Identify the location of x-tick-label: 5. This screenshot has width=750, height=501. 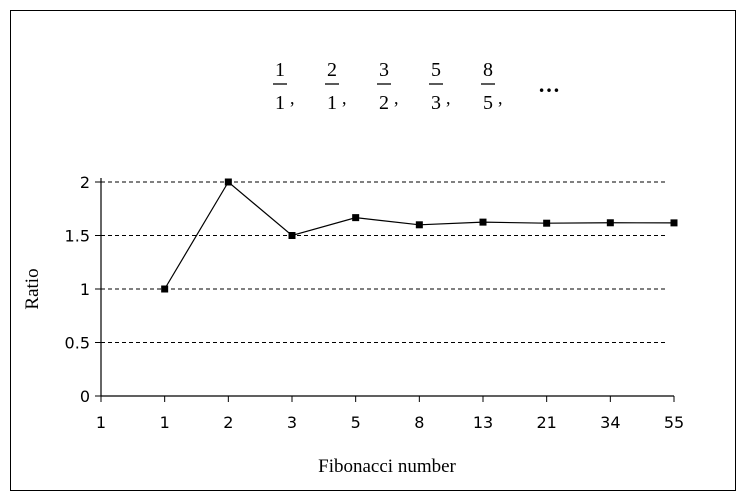
(356, 422).